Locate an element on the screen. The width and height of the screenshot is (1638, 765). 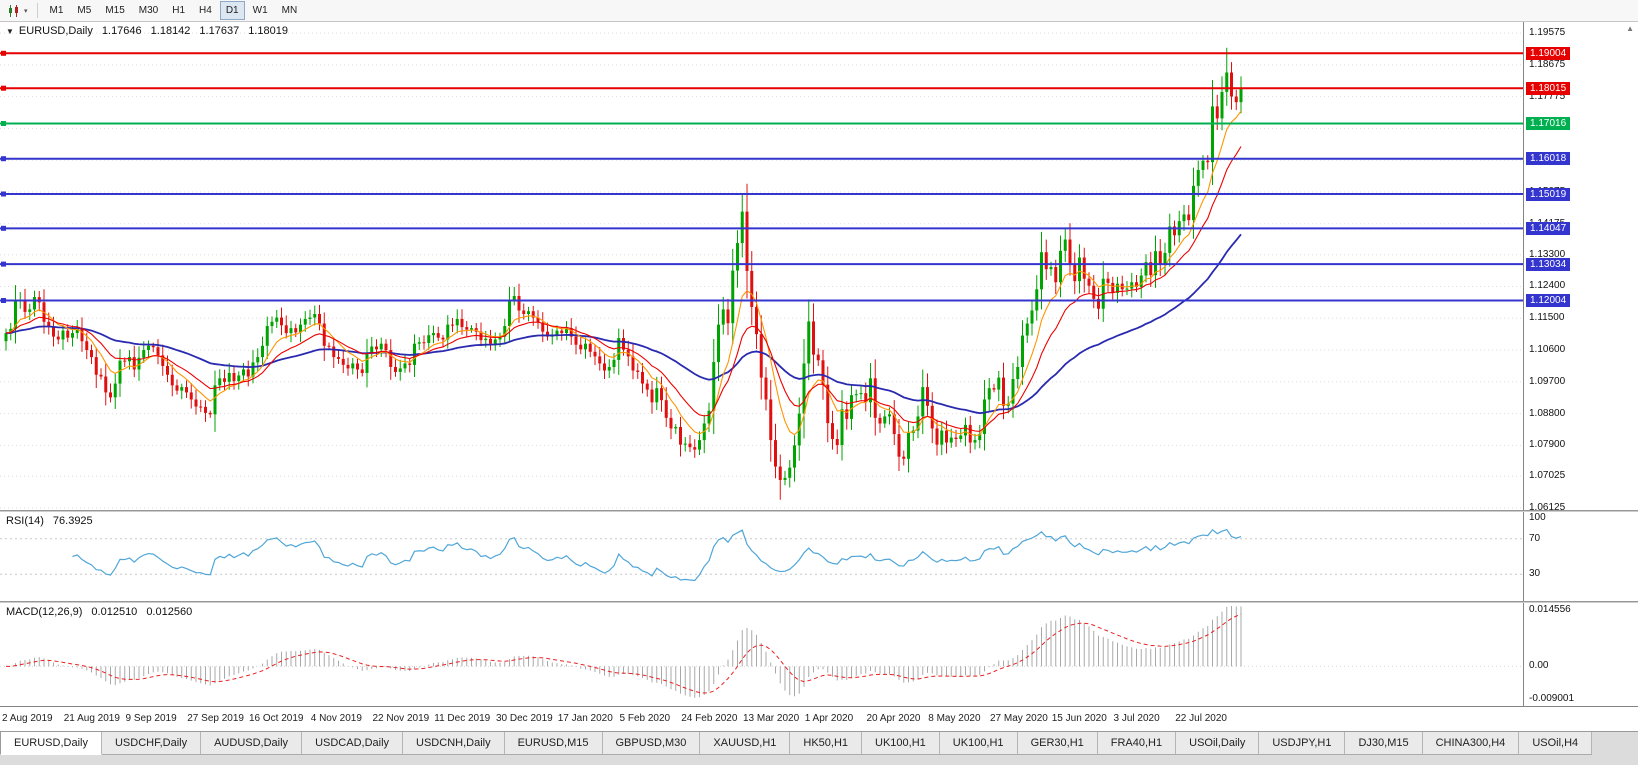
toolbar: ▾ M1 M5 M15 M30 H1 H4 D1 W1 MN is located at coordinates (819, 11).